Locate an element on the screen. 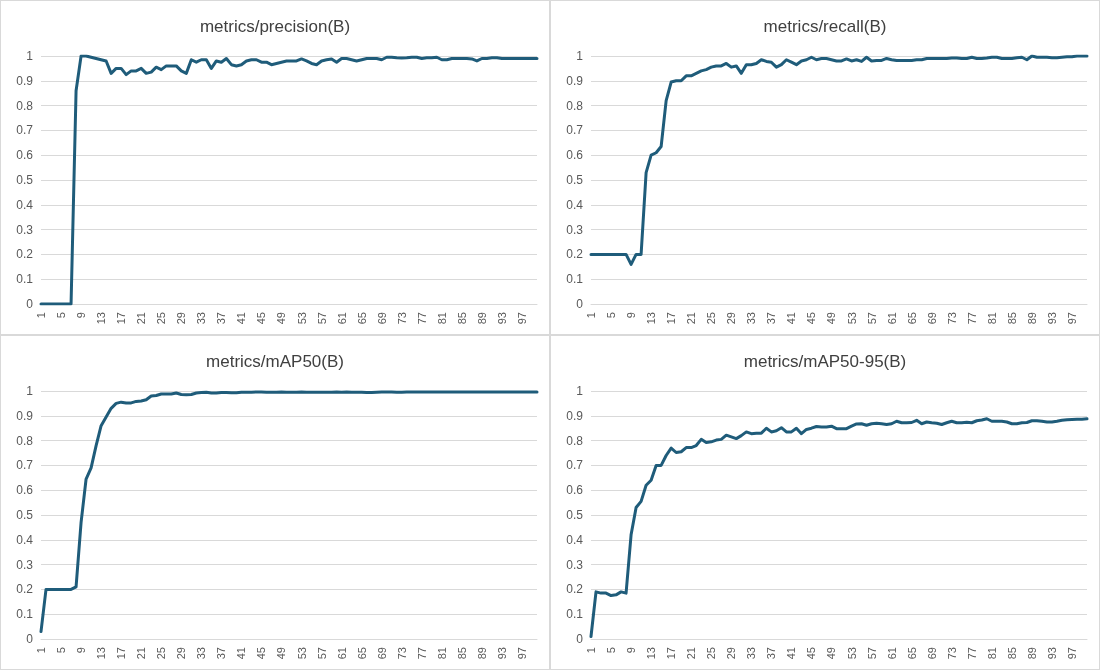 The width and height of the screenshot is (1100, 670). chart-title: metrics/mAP50(B) is located at coordinates (275, 361).